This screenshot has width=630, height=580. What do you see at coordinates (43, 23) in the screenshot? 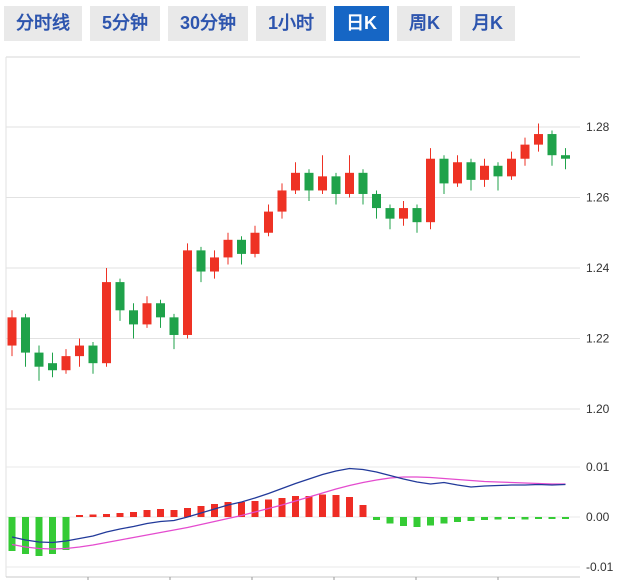
I see `tab-timeline: 分时线` at bounding box center [43, 23].